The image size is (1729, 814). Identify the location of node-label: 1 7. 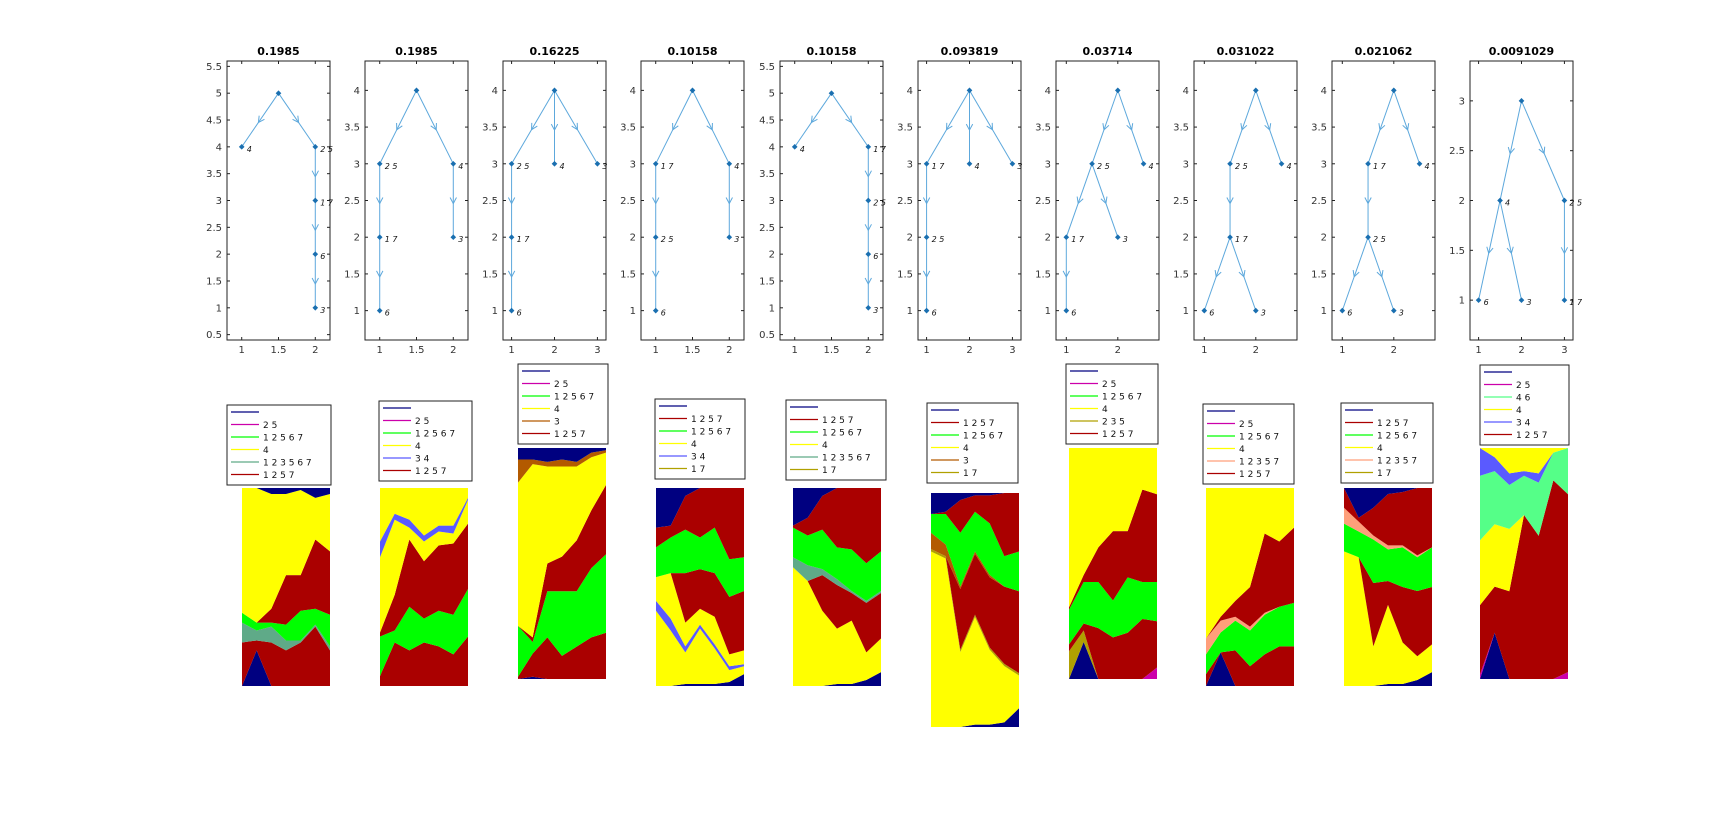
(392, 239).